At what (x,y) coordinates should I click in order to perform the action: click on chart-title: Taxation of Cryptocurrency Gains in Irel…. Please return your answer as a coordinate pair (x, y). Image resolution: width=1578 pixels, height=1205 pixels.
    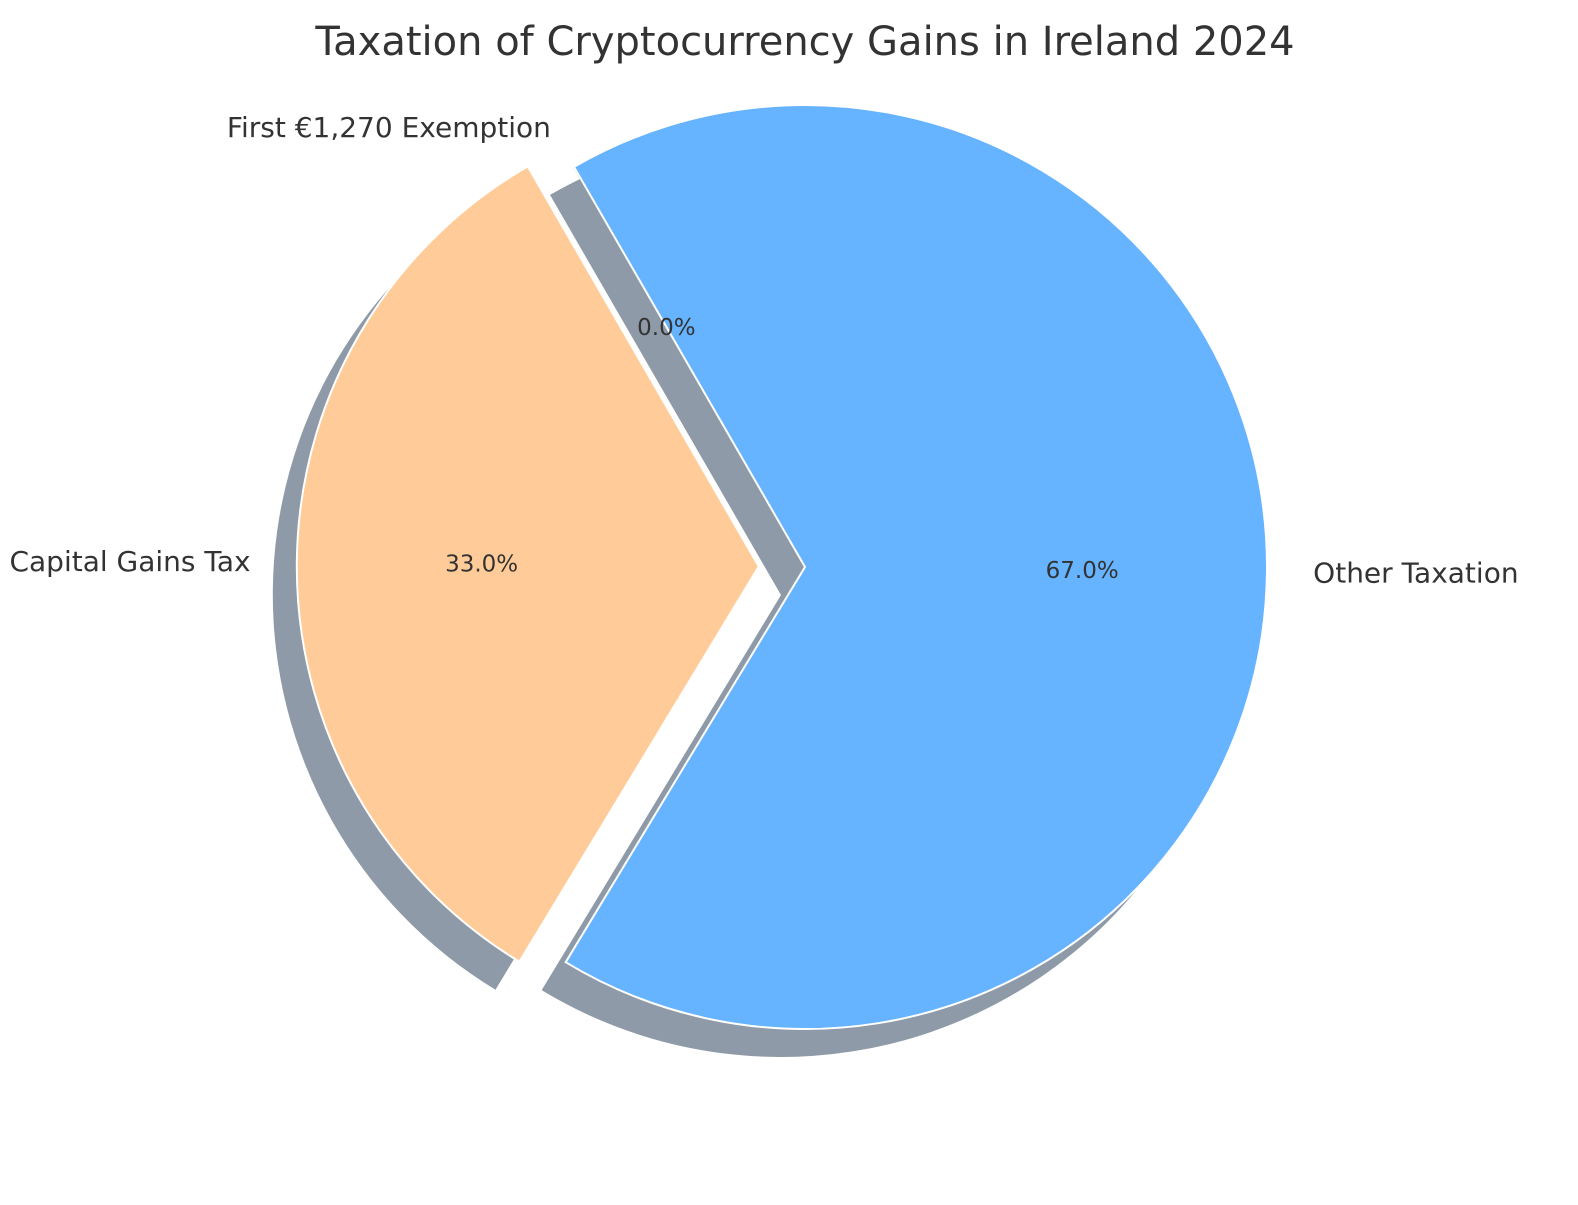
    Looking at the image, I should click on (804, 42).